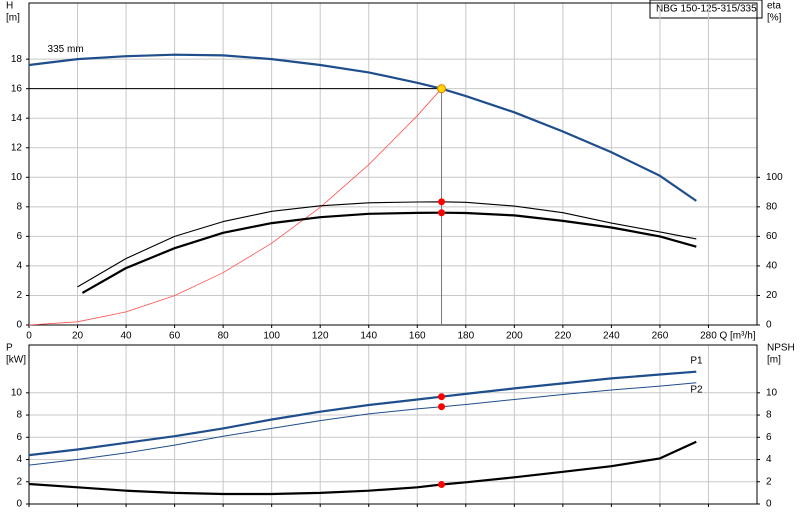 This screenshot has width=800, height=520. Describe the element at coordinates (769, 415) in the screenshot. I see `y2-tick-label: 8` at that location.